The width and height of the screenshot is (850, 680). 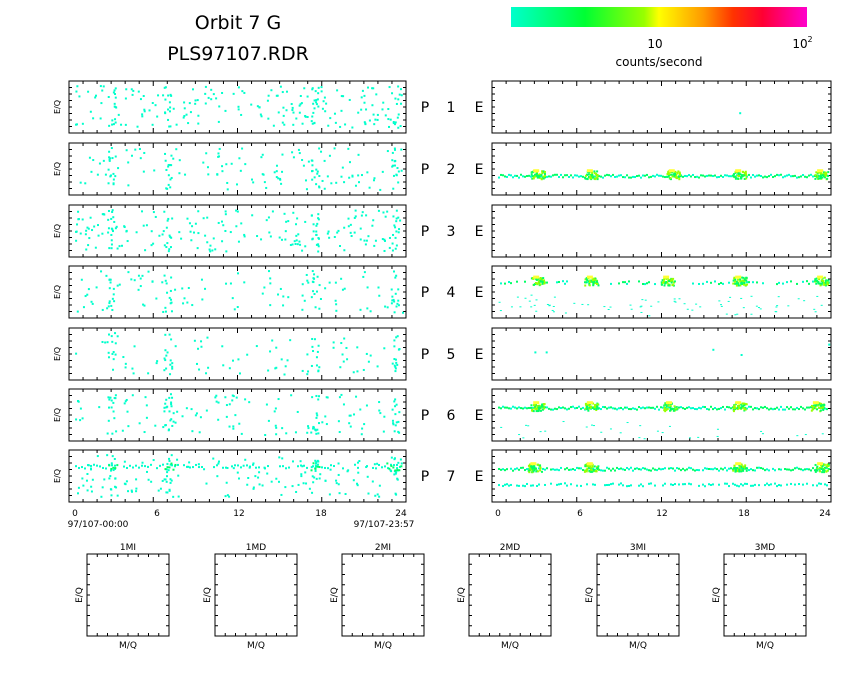 What do you see at coordinates (661, 476) in the screenshot?
I see `right-panel-p7` at bounding box center [661, 476].